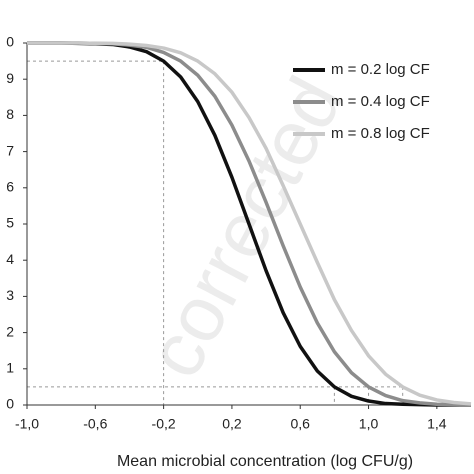 Image resolution: width=474 pixels, height=474 pixels. Describe the element at coordinates (10, 78) in the screenshot. I see `y-tick-label: 9` at that location.